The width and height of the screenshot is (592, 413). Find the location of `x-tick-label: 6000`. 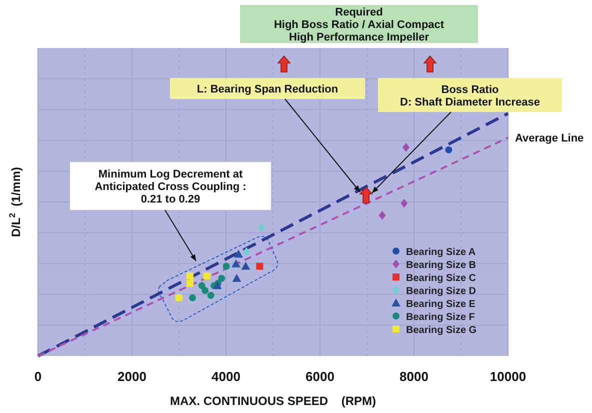

x-tick-label: 6000 is located at coordinates (320, 376).